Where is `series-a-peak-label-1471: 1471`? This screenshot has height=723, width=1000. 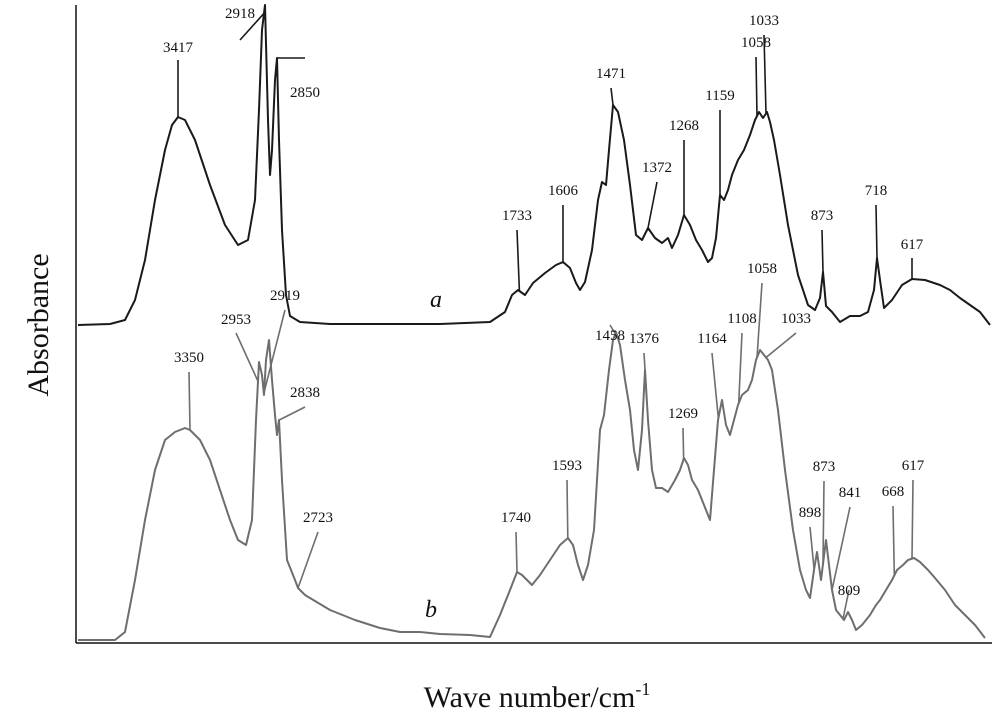
series-a-peak-label-1471: 1471 is located at coordinates (611, 74).